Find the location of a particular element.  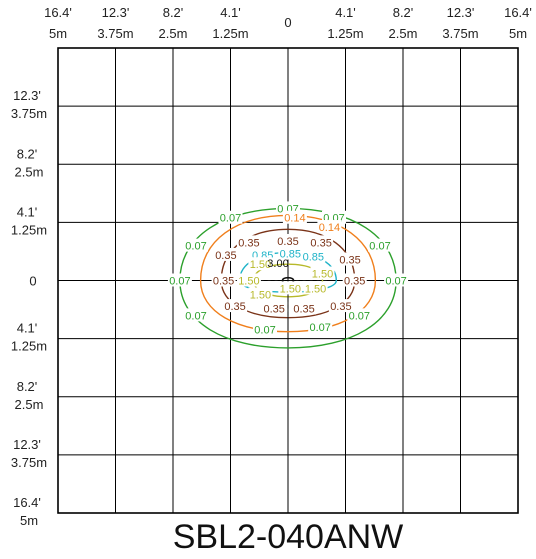

y-tick-label-m: 5m is located at coordinates (29, 520).